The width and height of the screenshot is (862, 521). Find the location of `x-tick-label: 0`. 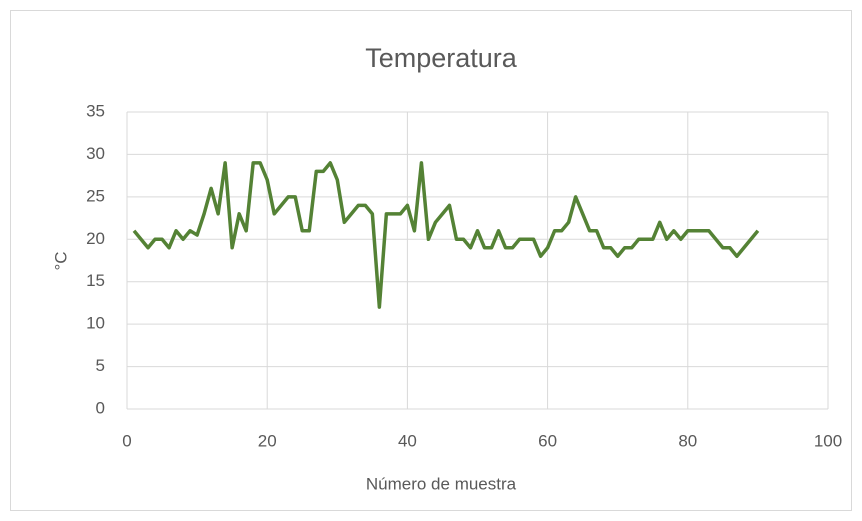

x-tick-label: 0 is located at coordinates (126, 440).